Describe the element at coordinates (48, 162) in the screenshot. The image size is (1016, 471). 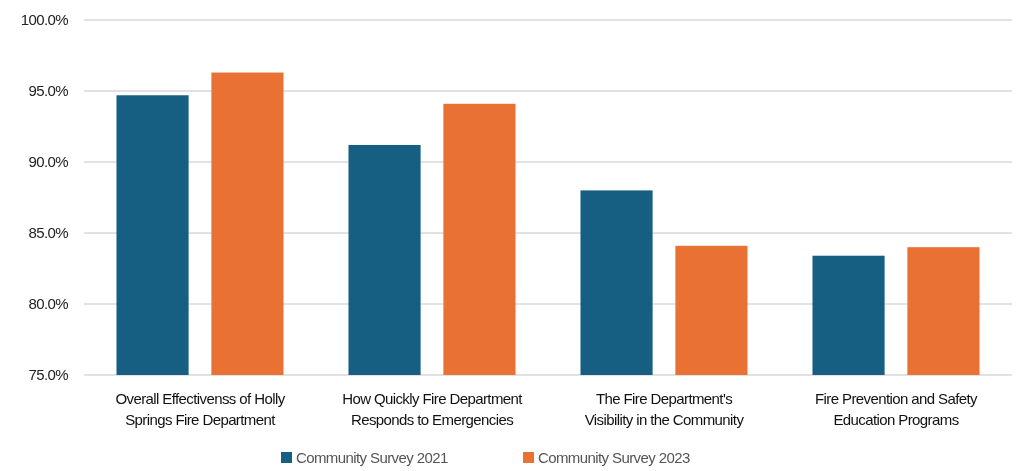
I see `y-tick-label: 90.0%` at that location.